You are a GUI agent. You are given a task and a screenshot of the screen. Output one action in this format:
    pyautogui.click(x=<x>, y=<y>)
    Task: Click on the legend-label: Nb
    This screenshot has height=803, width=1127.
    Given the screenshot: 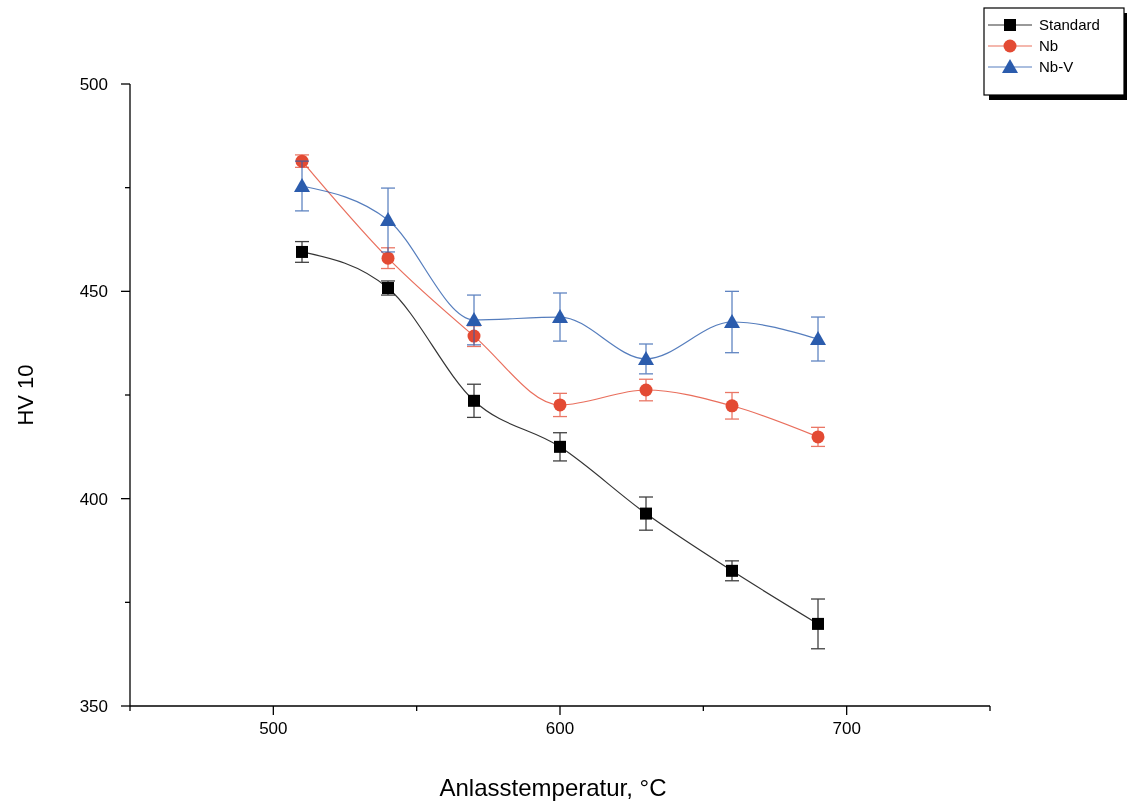 What is the action you would take?
    pyautogui.click(x=1049, y=46)
    